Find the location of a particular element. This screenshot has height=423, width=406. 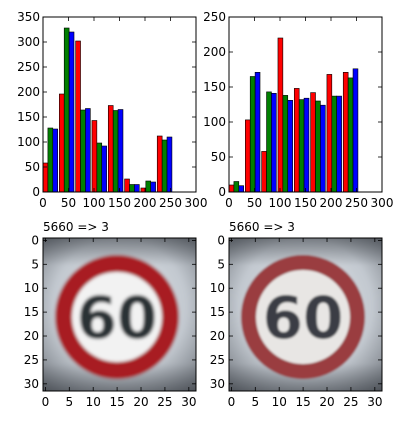

sign-face-right is located at coordinates (303, 317).